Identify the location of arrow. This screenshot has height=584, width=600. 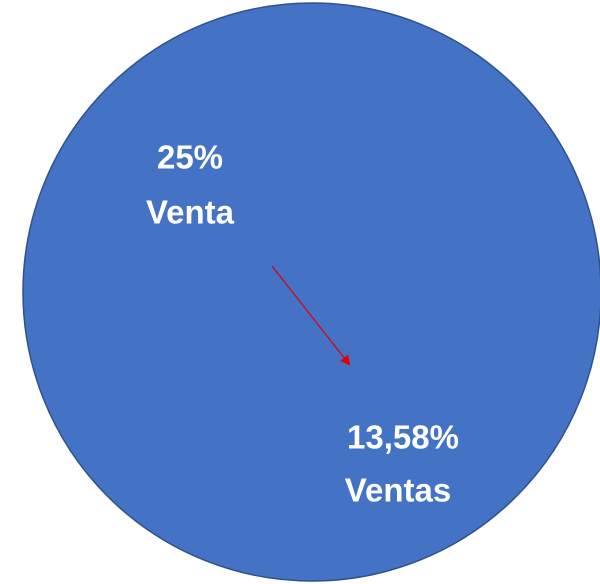
(311, 315).